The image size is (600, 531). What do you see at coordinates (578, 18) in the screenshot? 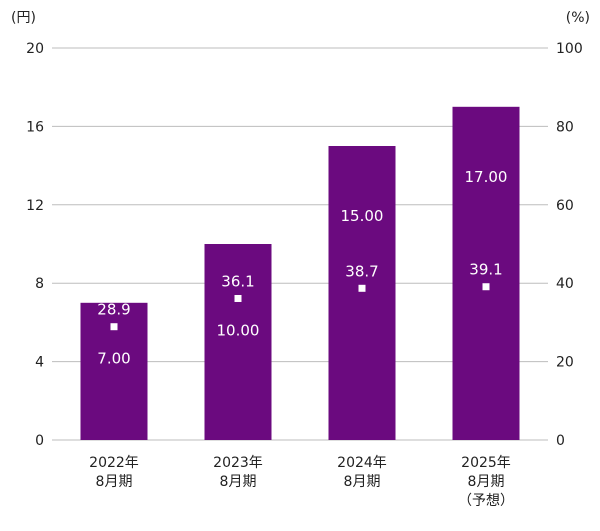
I see `right-axis-unit: (%)` at bounding box center [578, 18].